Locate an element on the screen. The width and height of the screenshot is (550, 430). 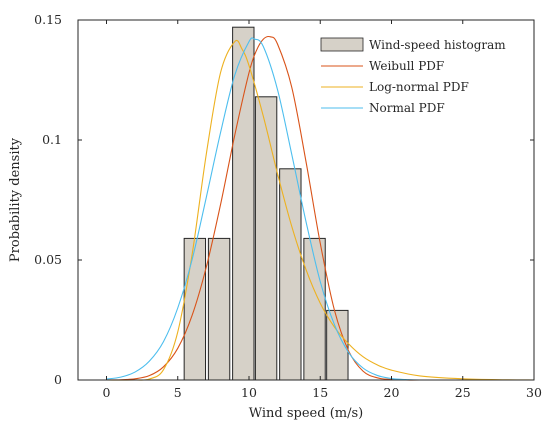
y-tick-label: 0.15 is located at coordinates (48, 19).